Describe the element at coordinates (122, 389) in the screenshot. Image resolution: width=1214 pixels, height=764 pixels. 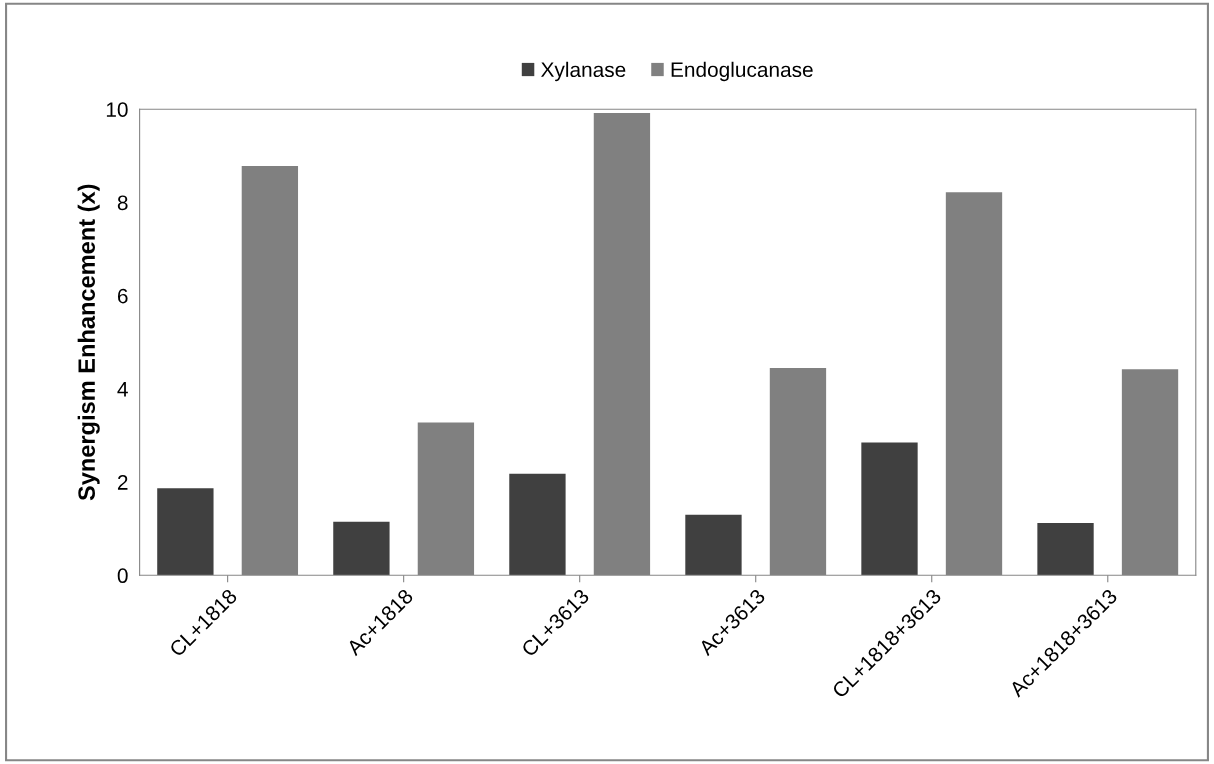
I see `y-tick-label: 4` at that location.